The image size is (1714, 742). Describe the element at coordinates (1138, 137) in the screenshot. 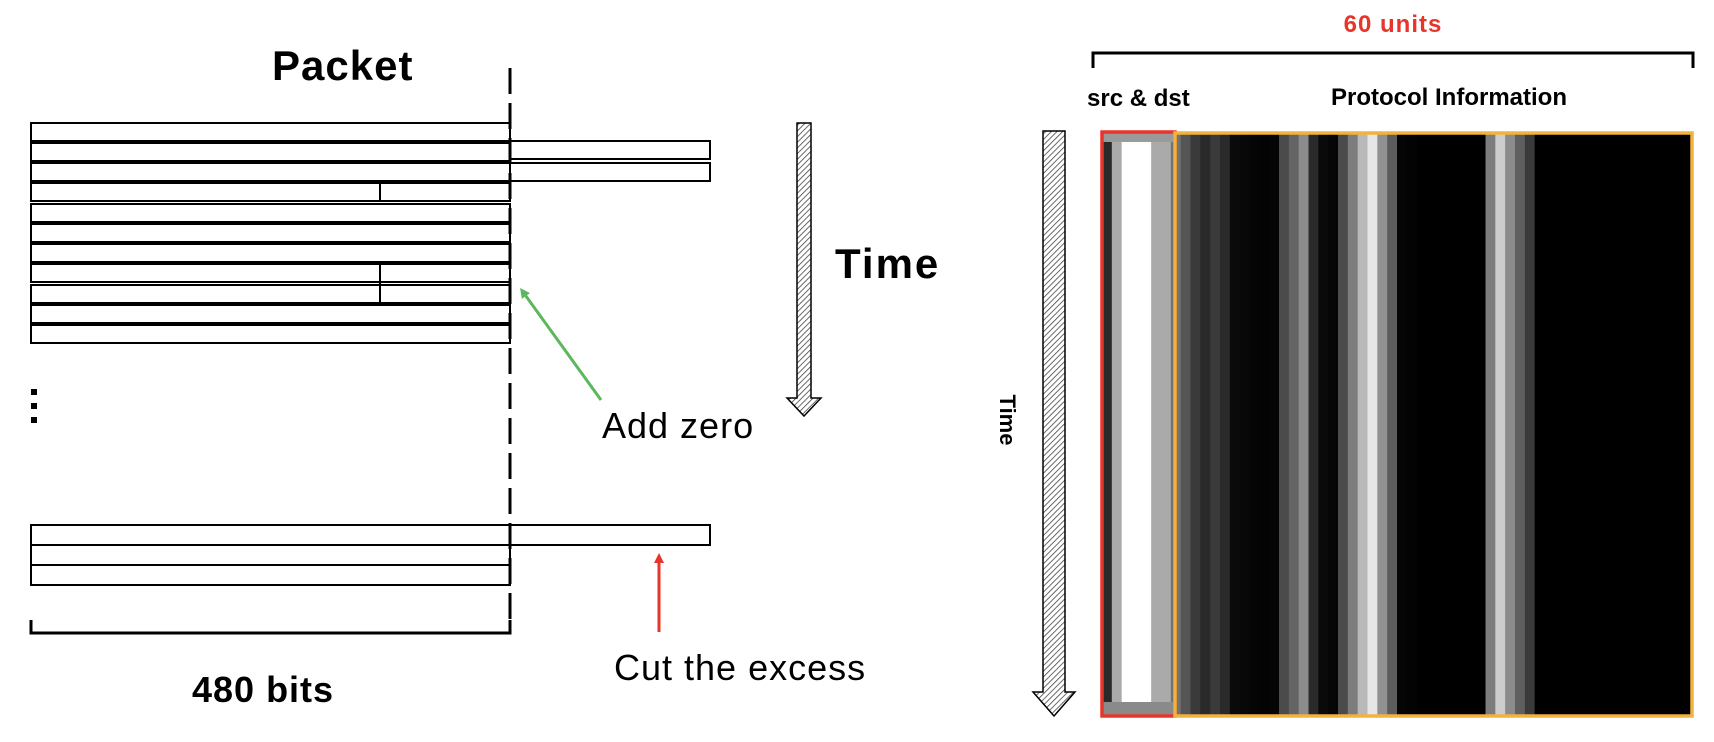

I see `heatmap-header-band` at that location.